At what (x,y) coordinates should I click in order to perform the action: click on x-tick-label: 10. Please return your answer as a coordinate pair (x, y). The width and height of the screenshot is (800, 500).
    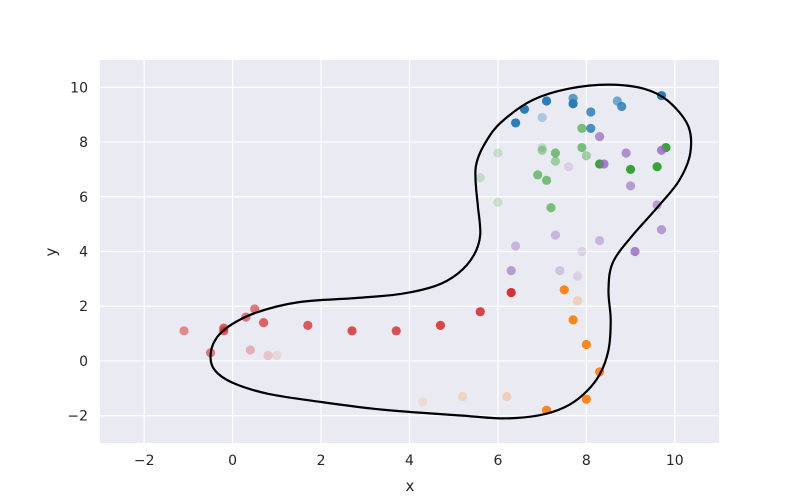
    Looking at the image, I should click on (675, 461).